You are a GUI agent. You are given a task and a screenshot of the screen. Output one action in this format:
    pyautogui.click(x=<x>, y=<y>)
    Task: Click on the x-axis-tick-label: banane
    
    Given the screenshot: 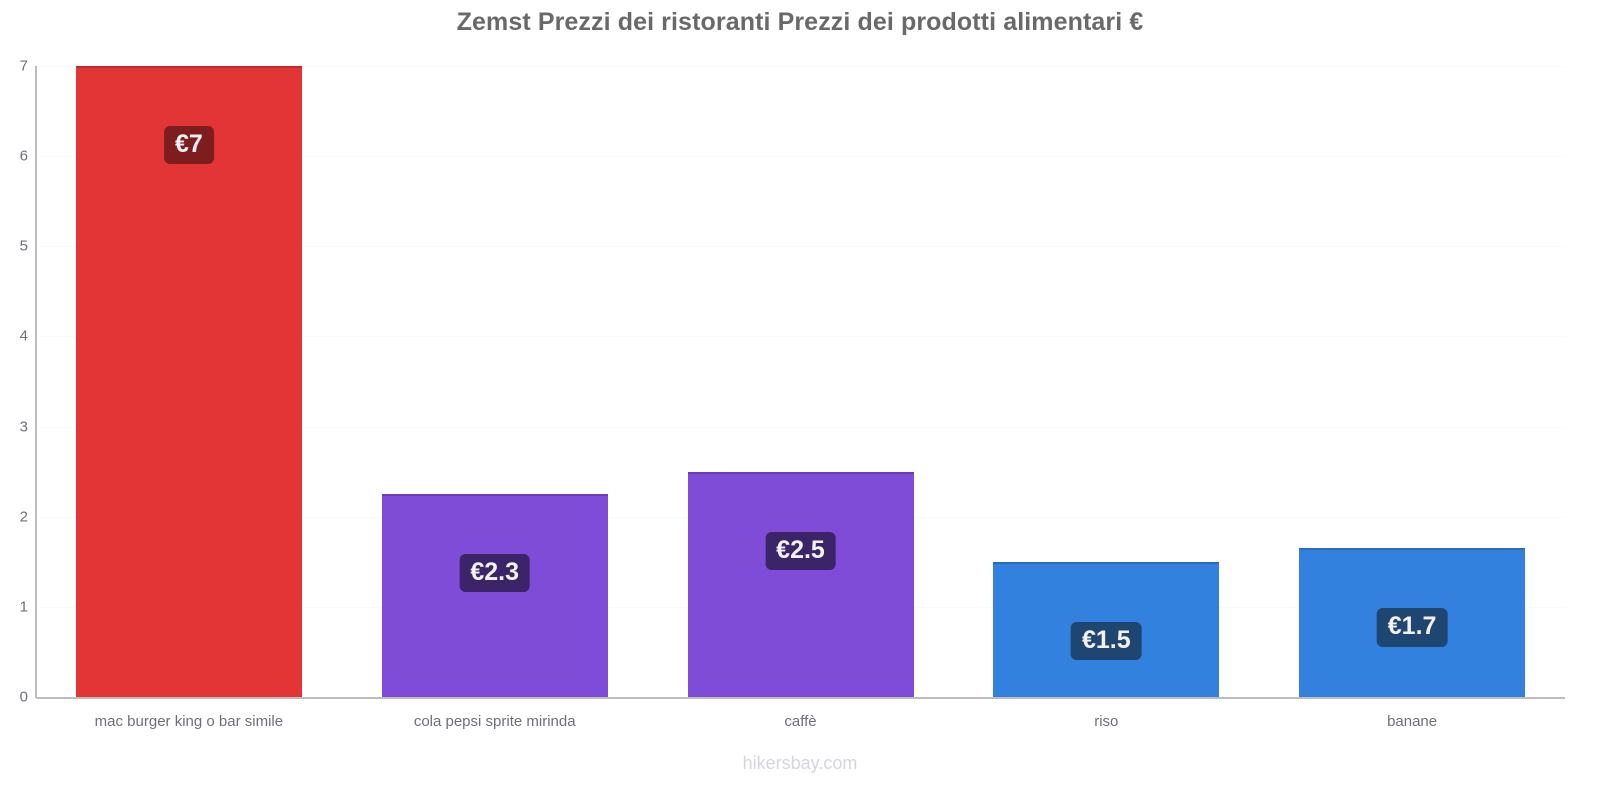 What is the action you would take?
    pyautogui.click(x=1412, y=721)
    